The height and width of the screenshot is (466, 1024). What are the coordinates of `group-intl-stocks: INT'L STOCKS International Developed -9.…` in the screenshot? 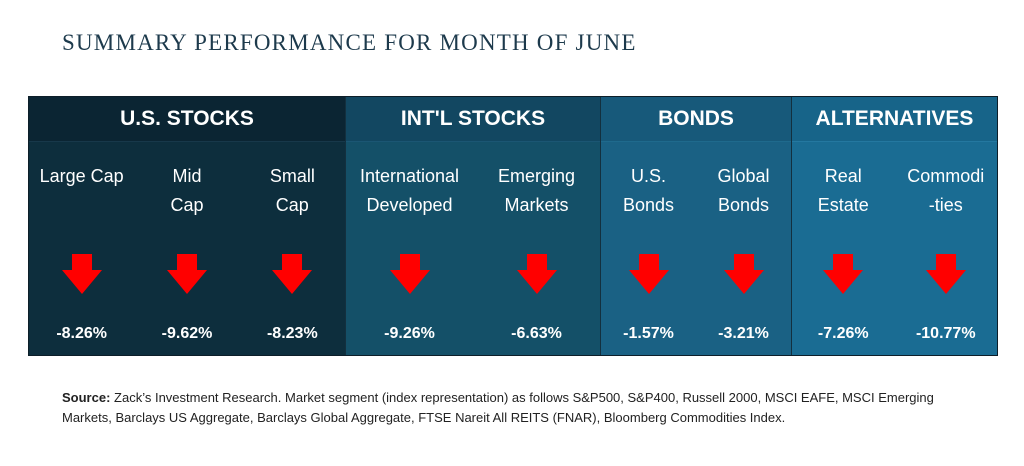 It's located at (473, 226).